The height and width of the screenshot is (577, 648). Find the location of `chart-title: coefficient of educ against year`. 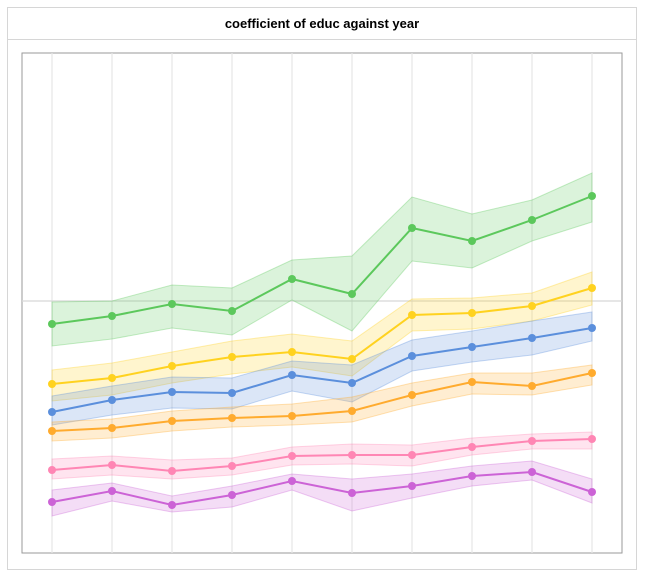

chart-title: coefficient of educ against year is located at coordinates (322, 23).